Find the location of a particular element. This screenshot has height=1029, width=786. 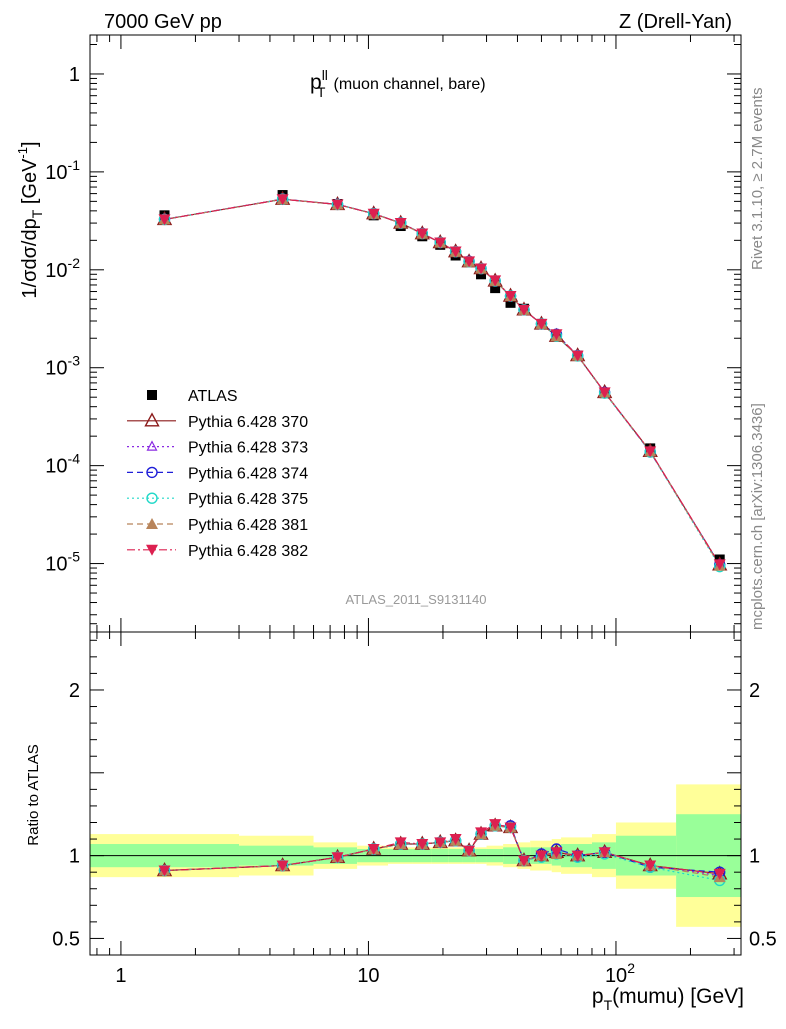

x-tick-label: 1 is located at coordinates (120, 976).